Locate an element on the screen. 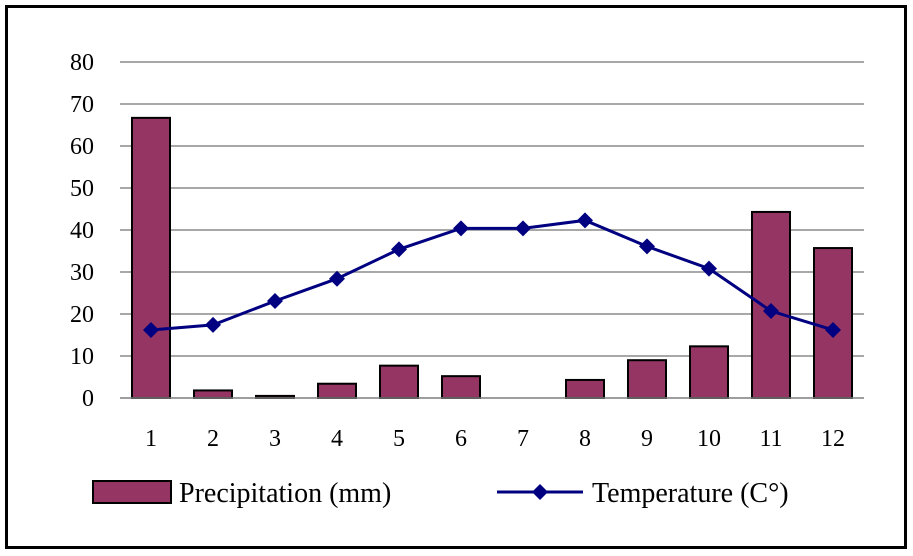  y-tick-label: 80 is located at coordinates (82, 63).